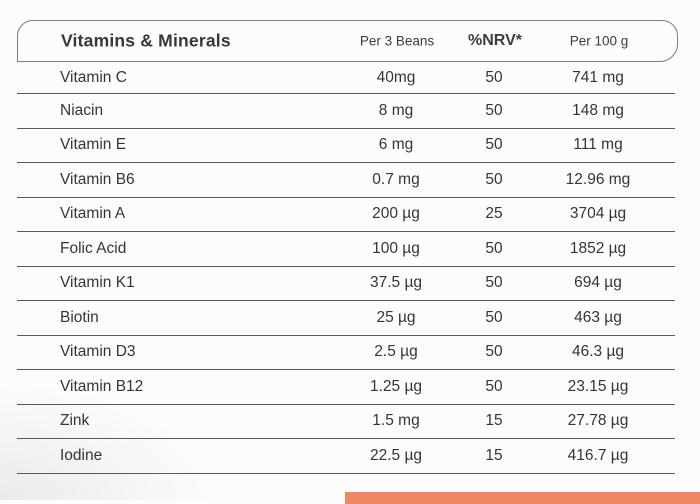 The height and width of the screenshot is (504, 700). I want to click on value-per-100g: 694 µg, so click(598, 283).